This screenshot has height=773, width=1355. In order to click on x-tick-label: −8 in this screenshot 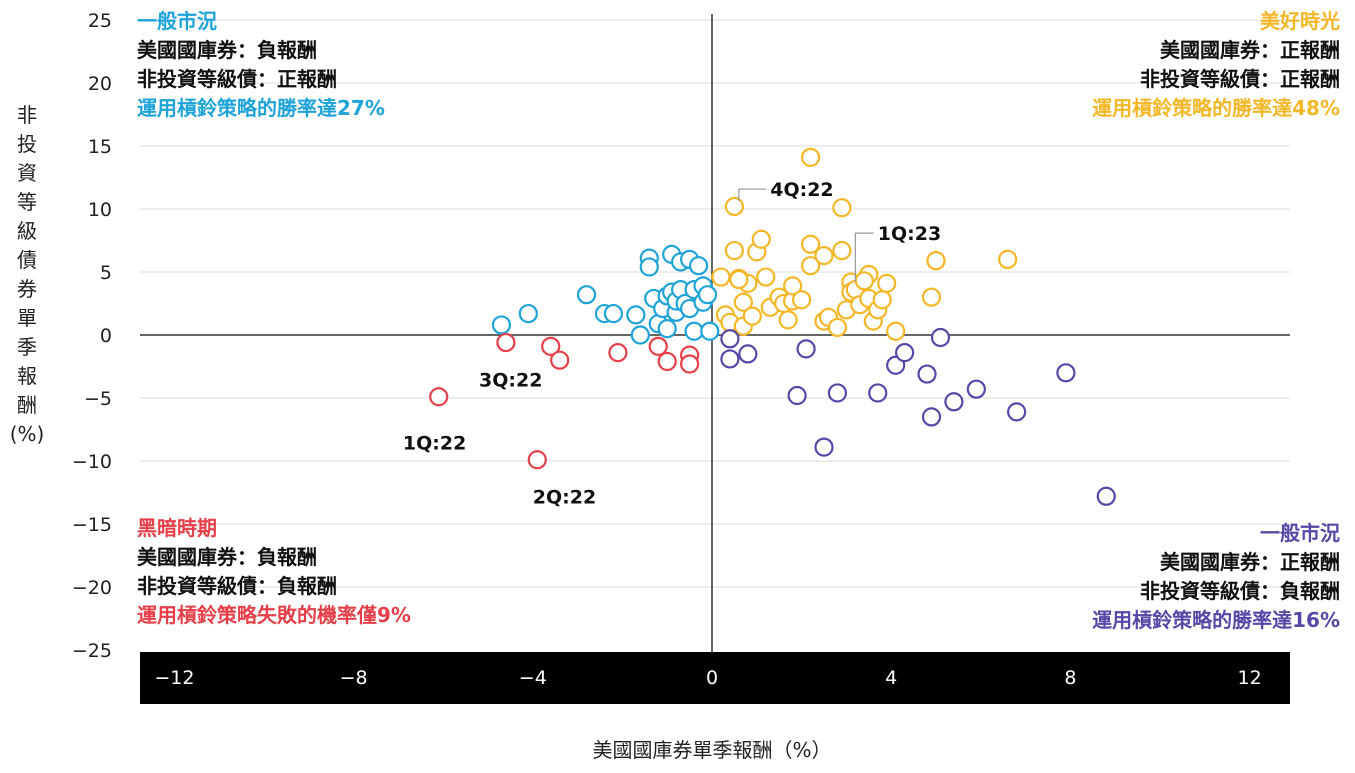, I will do `click(354, 678)`.